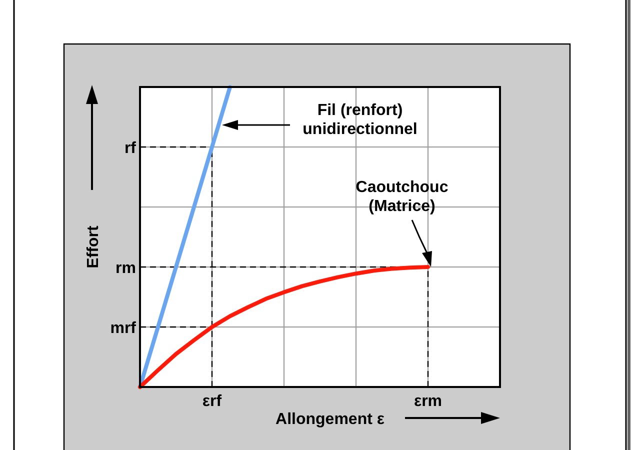 Image resolution: width=637 pixels, height=450 pixels. I want to click on ref-line-label: mrf, so click(123, 328).